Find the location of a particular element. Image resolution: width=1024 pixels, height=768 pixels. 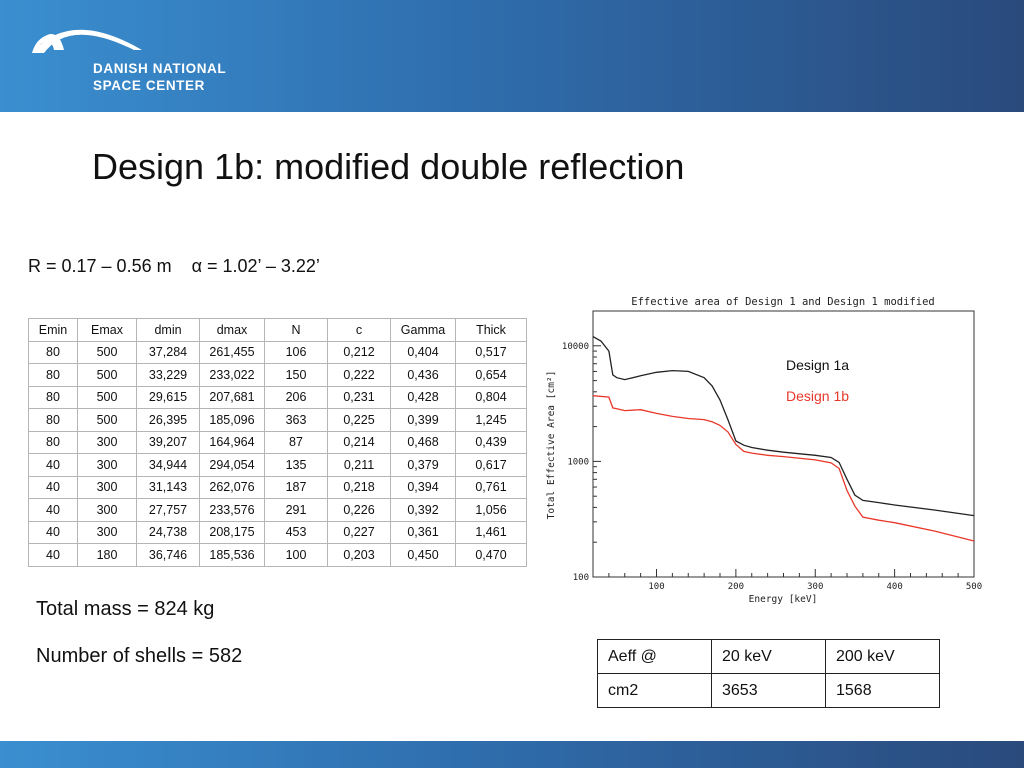

table-cell: 3653 is located at coordinates (768, 690).